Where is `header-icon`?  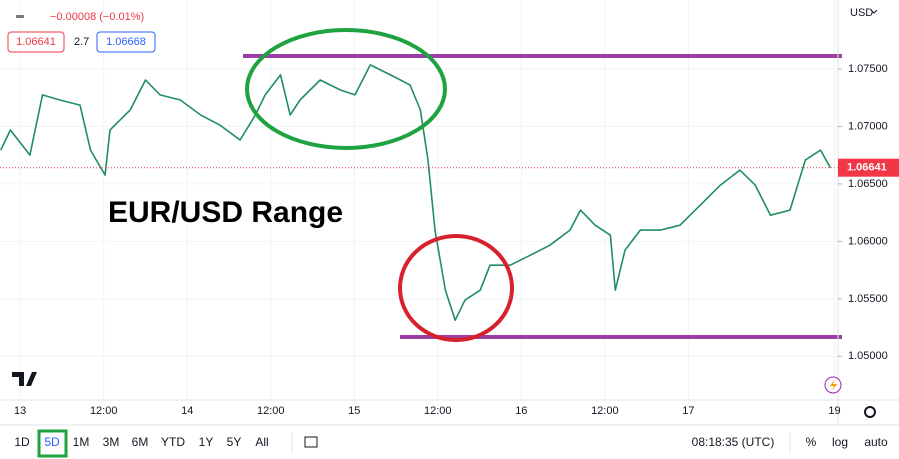 header-icon is located at coordinates (20, 16).